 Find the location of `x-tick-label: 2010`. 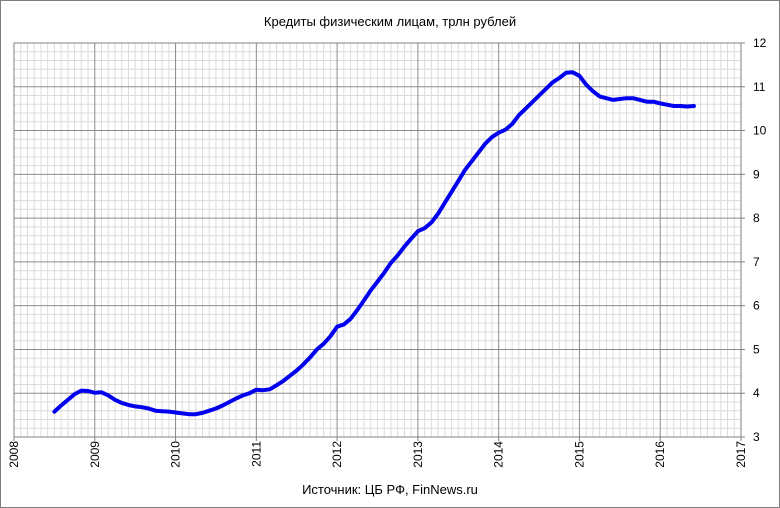

x-tick-label: 2010 is located at coordinates (176, 454).